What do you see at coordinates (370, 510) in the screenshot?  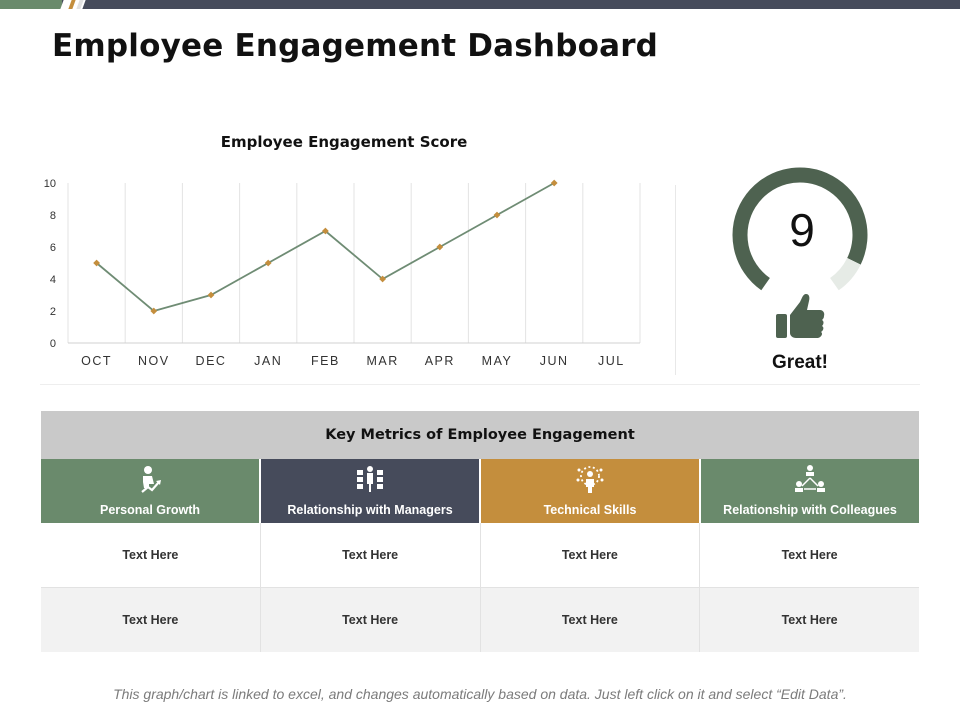 I see `category-label: Relationship with Managers` at bounding box center [370, 510].